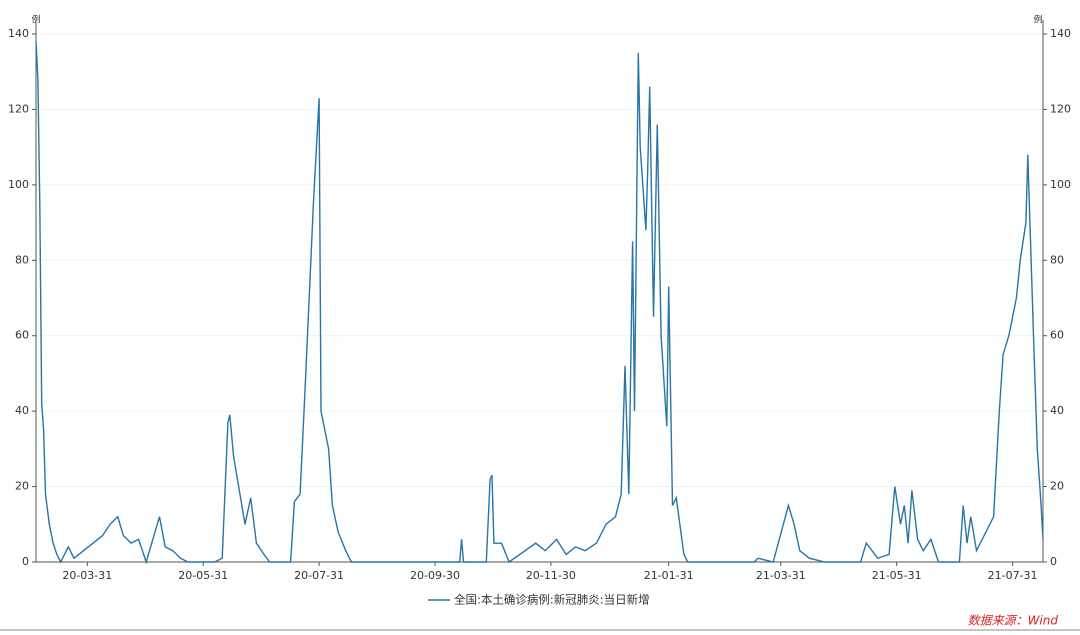  What do you see at coordinates (1060, 33) in the screenshot?
I see `y2-tick-label: 140` at bounding box center [1060, 33].